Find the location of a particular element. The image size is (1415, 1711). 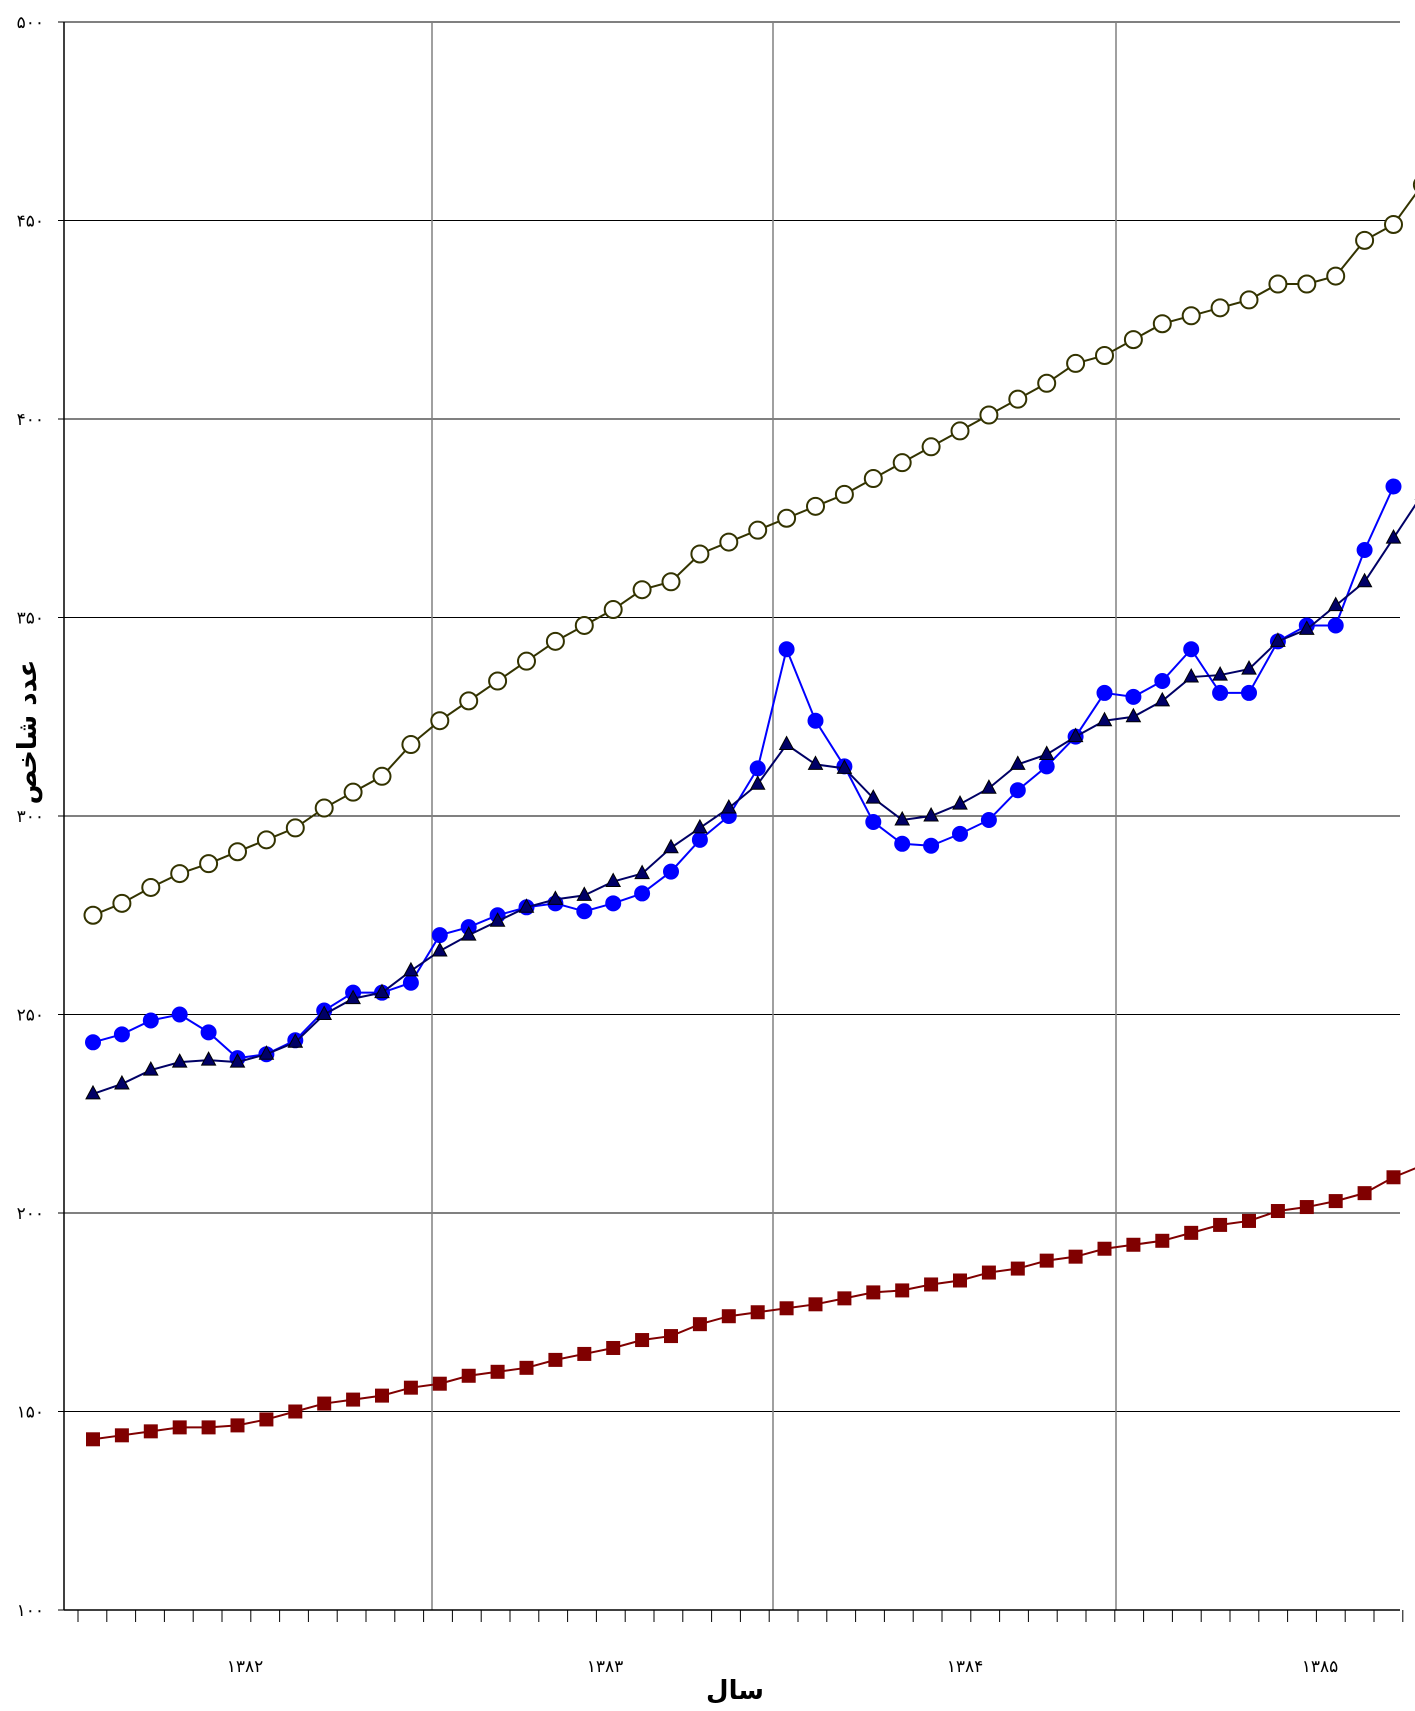

y-tick-label: ۴۵۰ is located at coordinates (30, 222).